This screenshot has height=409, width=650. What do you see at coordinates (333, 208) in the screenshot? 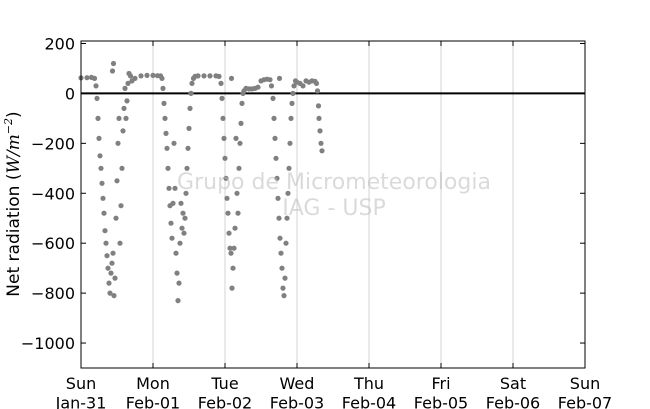
I see `watermark-line-2: IAG - USP` at bounding box center [333, 208].